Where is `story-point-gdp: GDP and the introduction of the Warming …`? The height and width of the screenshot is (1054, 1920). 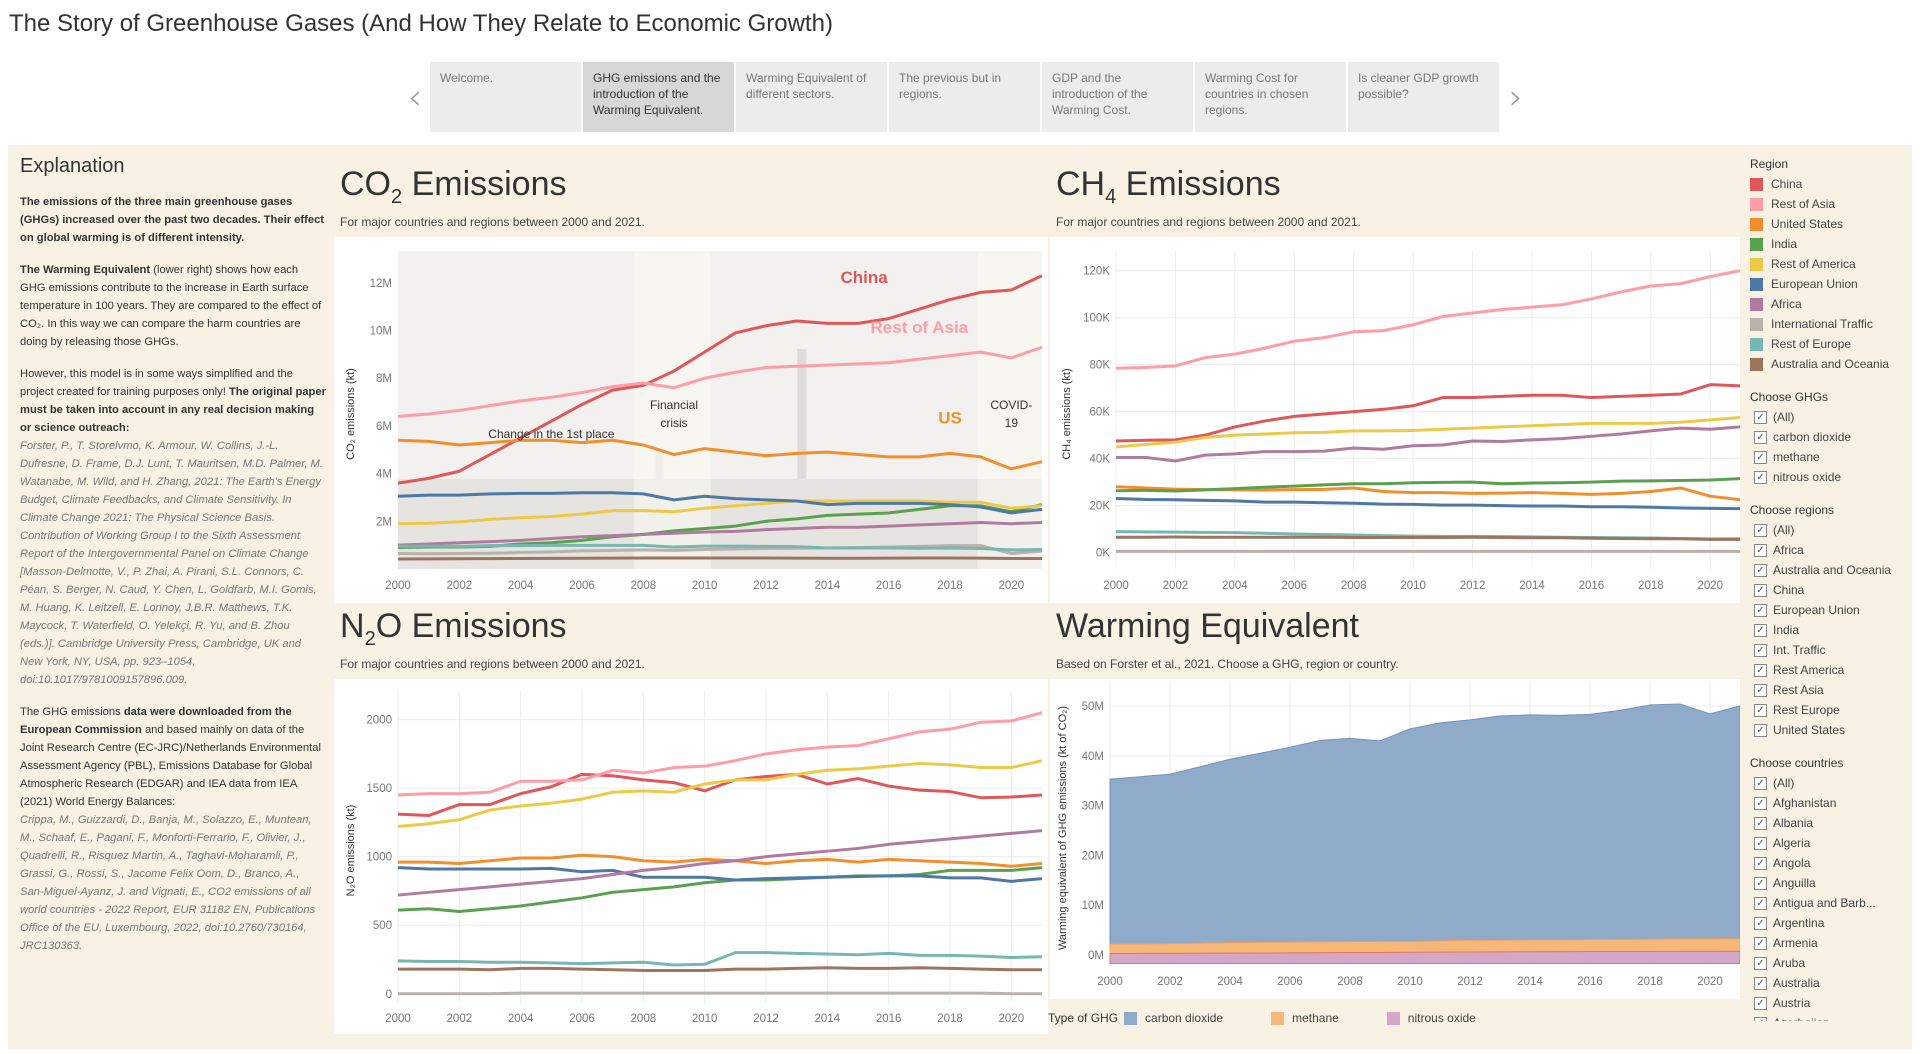 story-point-gdp: GDP and the introduction of the Warming … is located at coordinates (1117, 97).